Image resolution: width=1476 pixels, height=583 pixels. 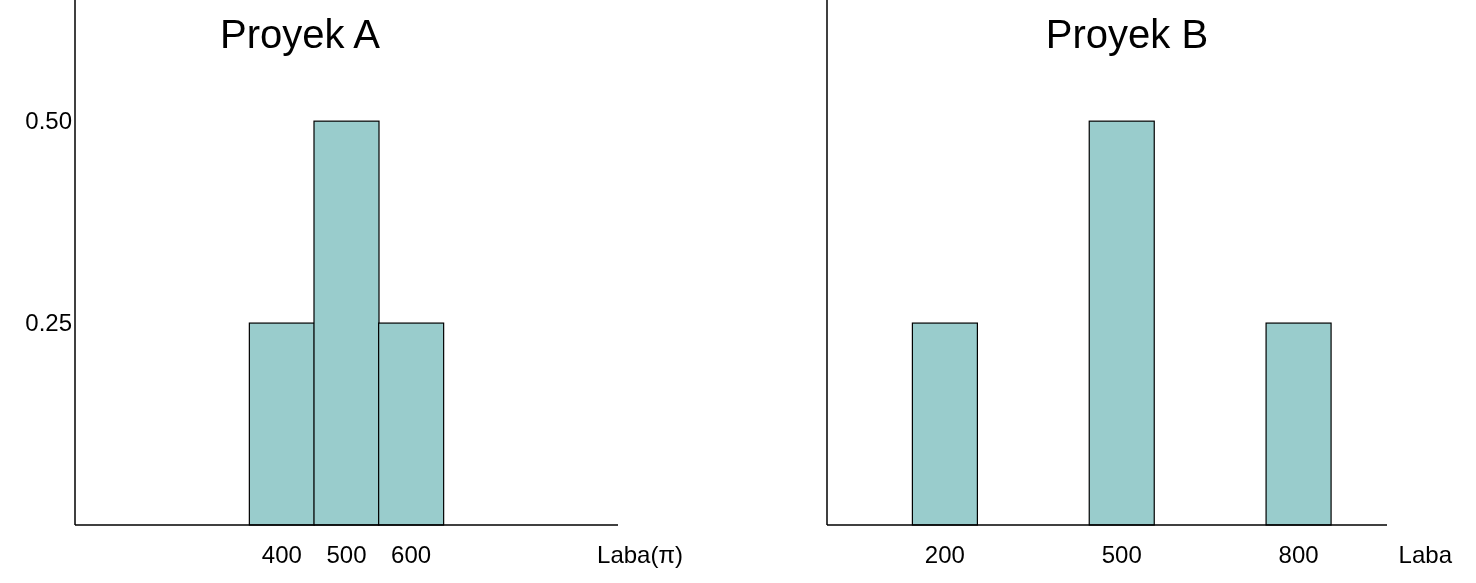 What do you see at coordinates (1298, 554) in the screenshot?
I see `x-tick-label: 800` at bounding box center [1298, 554].